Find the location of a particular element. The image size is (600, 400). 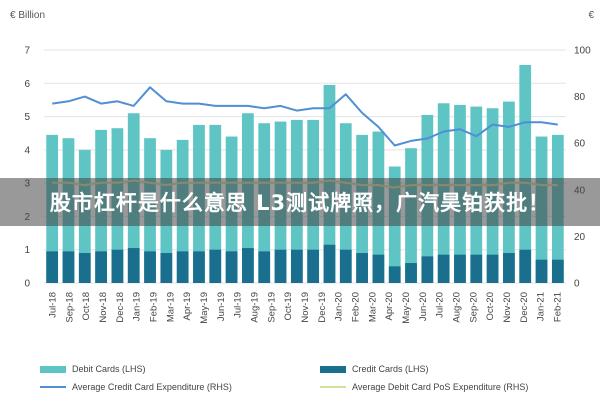

headline-overlay-text: 股市杠杆是什么意思 L3测试牌照，广汽昊铂获批！ is located at coordinates (300, 203).